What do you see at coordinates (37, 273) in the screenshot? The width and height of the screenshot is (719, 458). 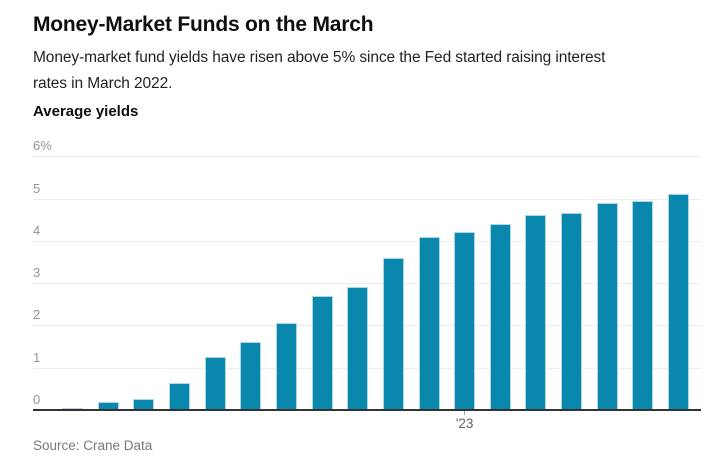 I see `y-axis-tick-label: 3` at bounding box center [37, 273].